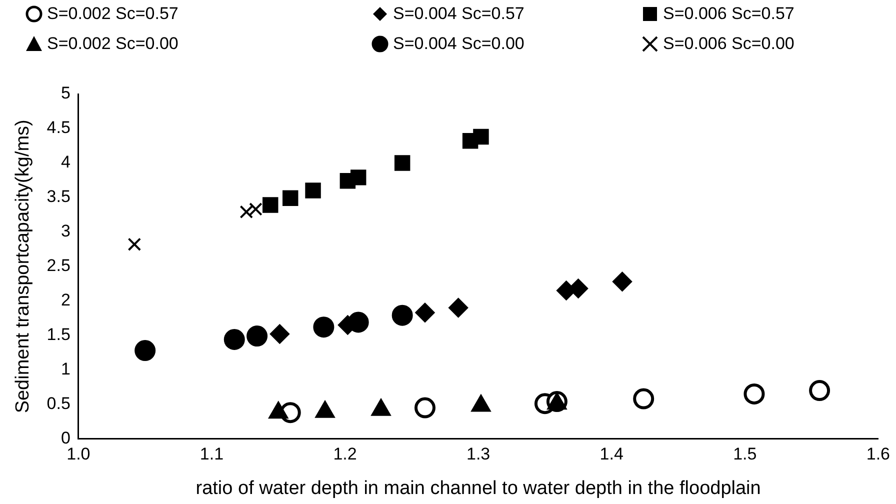 This screenshot has width=896, height=504. Describe the element at coordinates (112, 14) in the screenshot. I see `legend-label: S=0.002 Sc=0.57` at that location.